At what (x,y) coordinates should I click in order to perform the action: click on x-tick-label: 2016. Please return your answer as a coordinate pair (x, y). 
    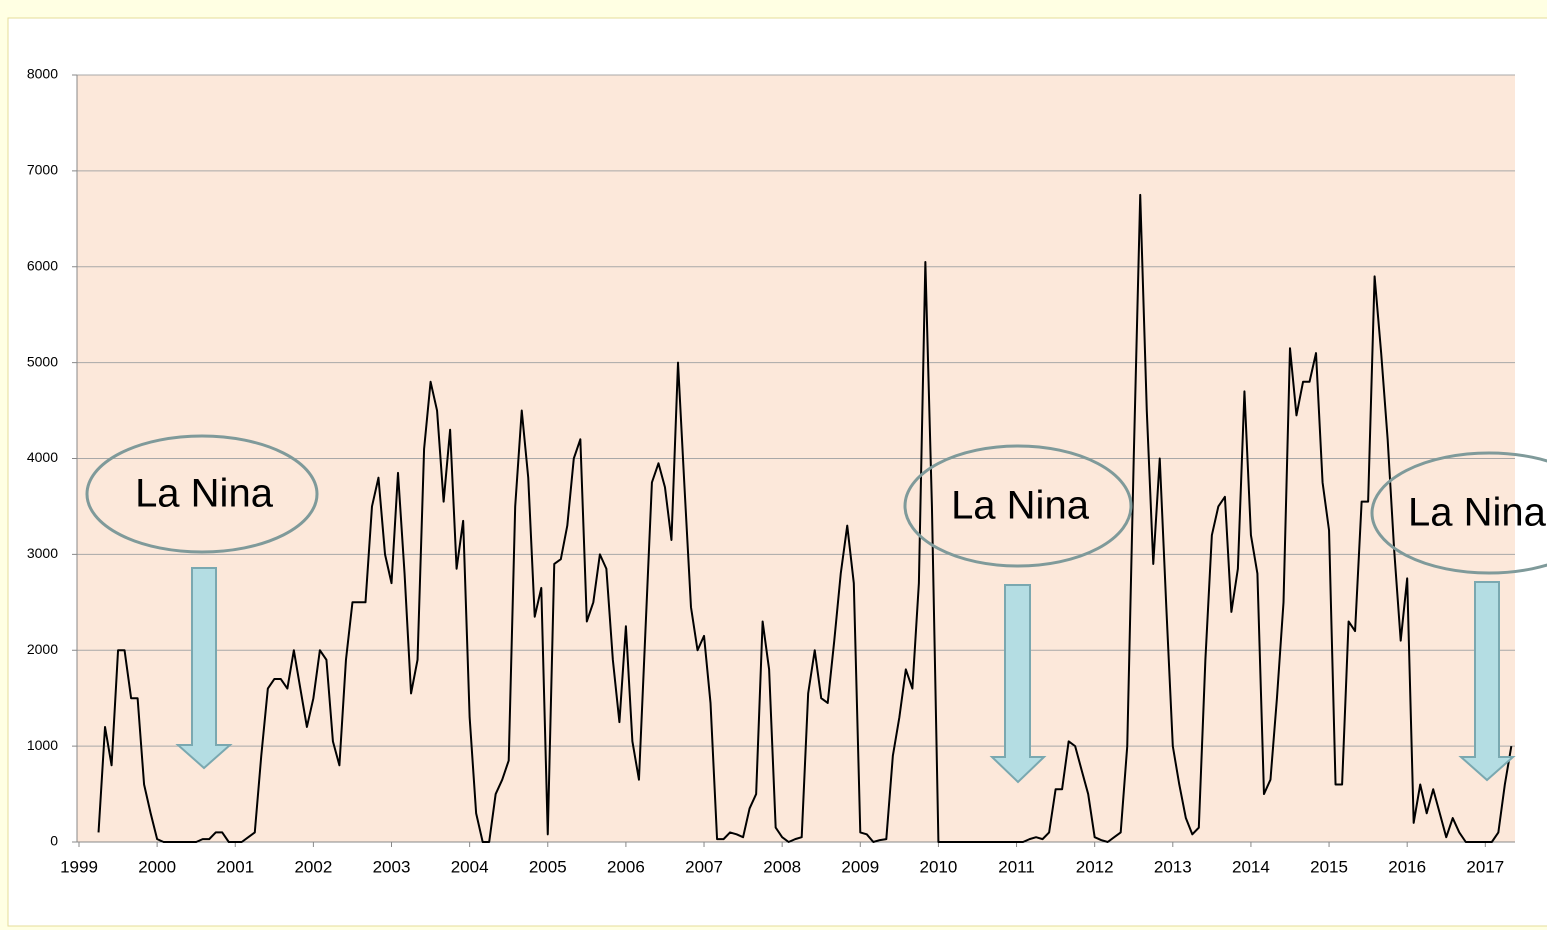
    Looking at the image, I should click on (1407, 866).